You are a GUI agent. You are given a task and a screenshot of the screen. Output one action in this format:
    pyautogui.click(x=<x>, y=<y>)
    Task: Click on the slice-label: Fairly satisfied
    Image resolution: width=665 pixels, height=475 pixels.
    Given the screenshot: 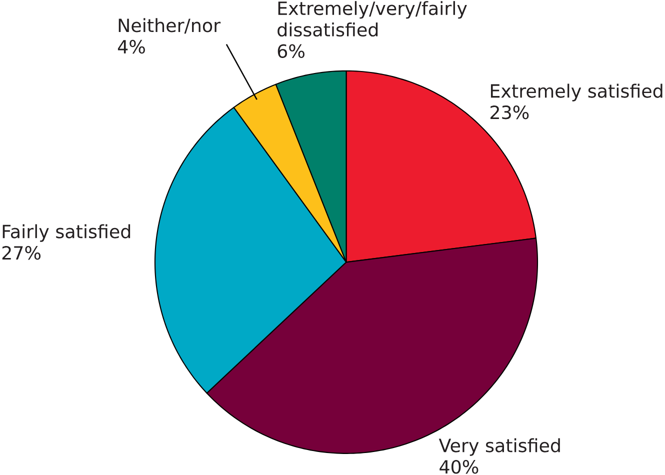 What is the action you would take?
    pyautogui.click(x=66, y=233)
    